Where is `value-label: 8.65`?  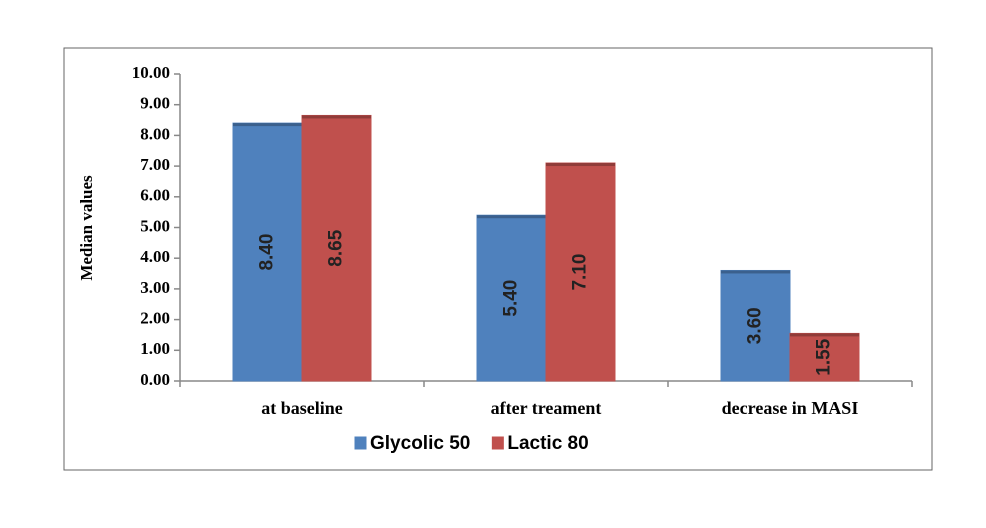
value-label: 8.65 is located at coordinates (336, 247).